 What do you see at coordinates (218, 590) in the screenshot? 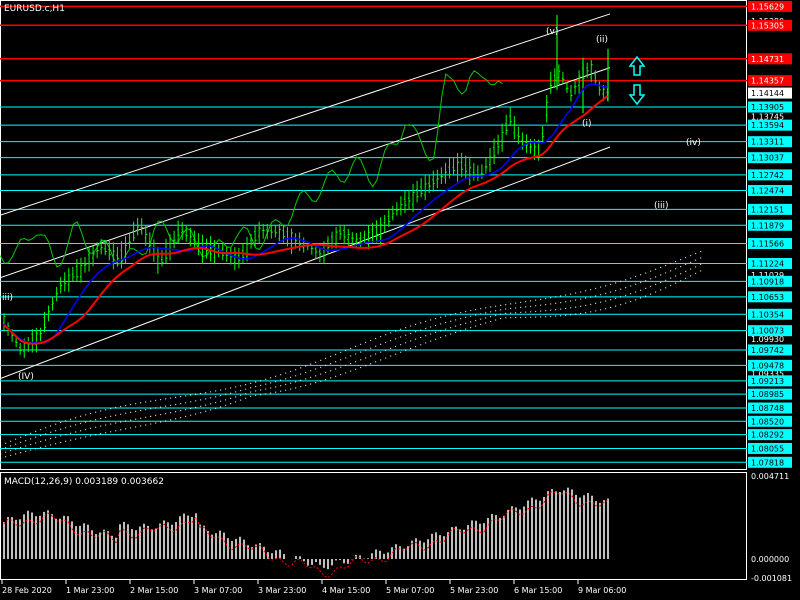
I see `time-label: 3 Mar 07:00` at bounding box center [218, 590].